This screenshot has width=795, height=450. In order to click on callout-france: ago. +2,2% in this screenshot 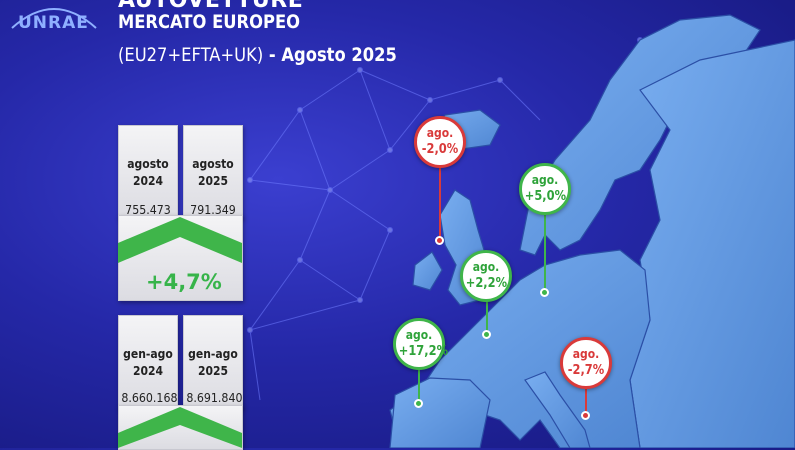, I will do `click(486, 276)`.